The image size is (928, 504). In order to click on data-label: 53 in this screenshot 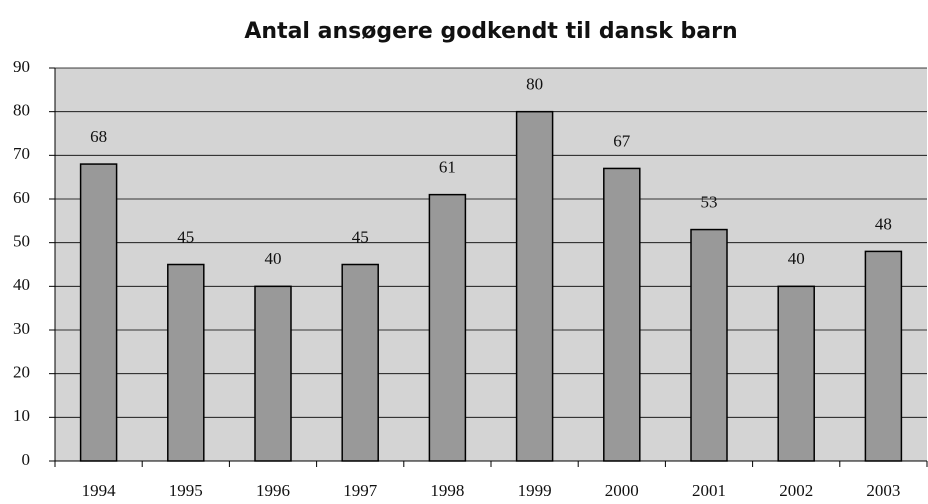, I will do `click(709, 201)`.